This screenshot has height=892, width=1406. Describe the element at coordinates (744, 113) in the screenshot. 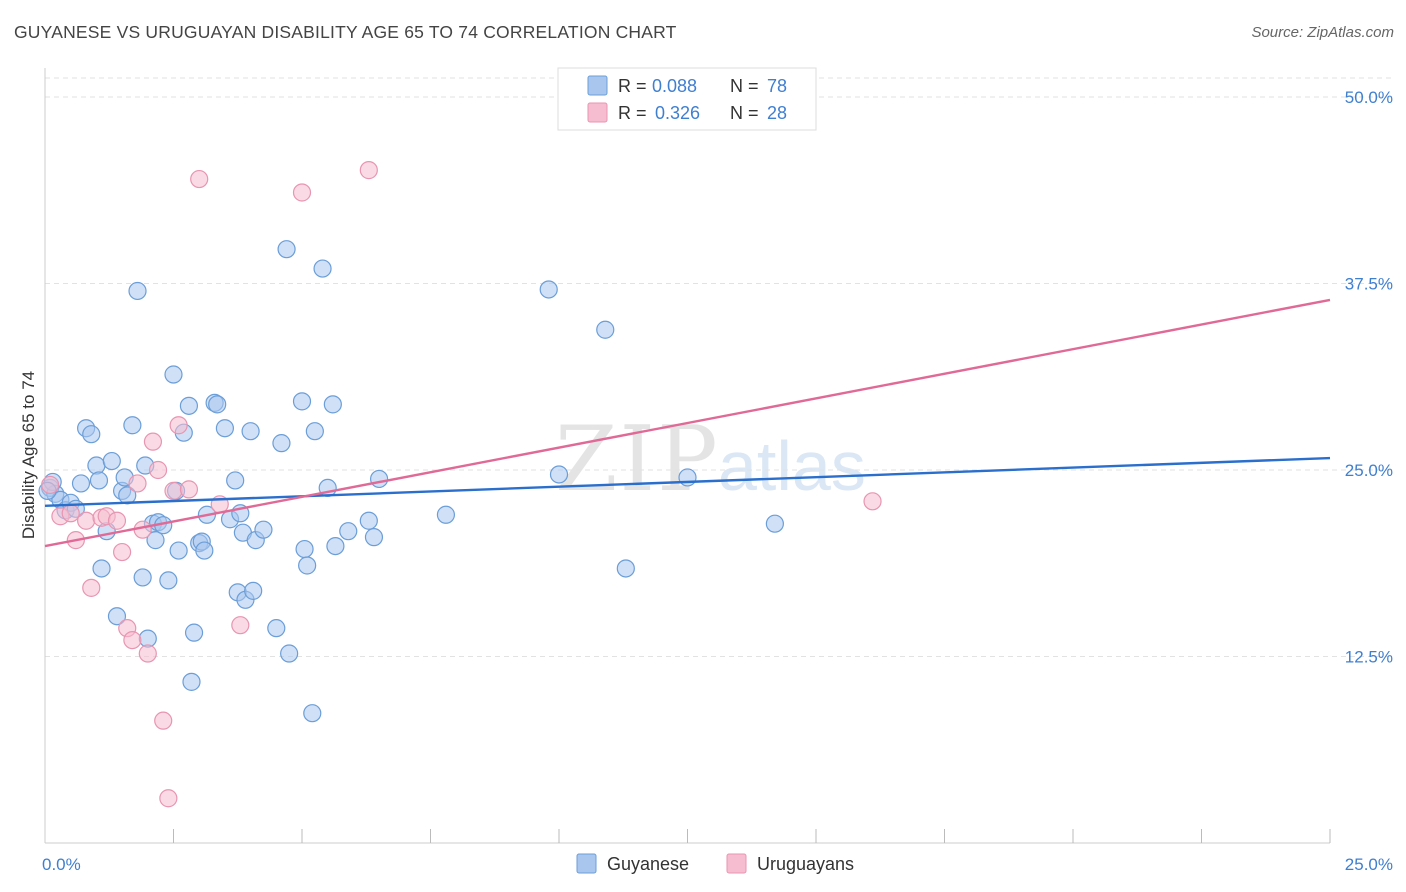

I see `legend-n-label-uruguayans: N =` at that location.